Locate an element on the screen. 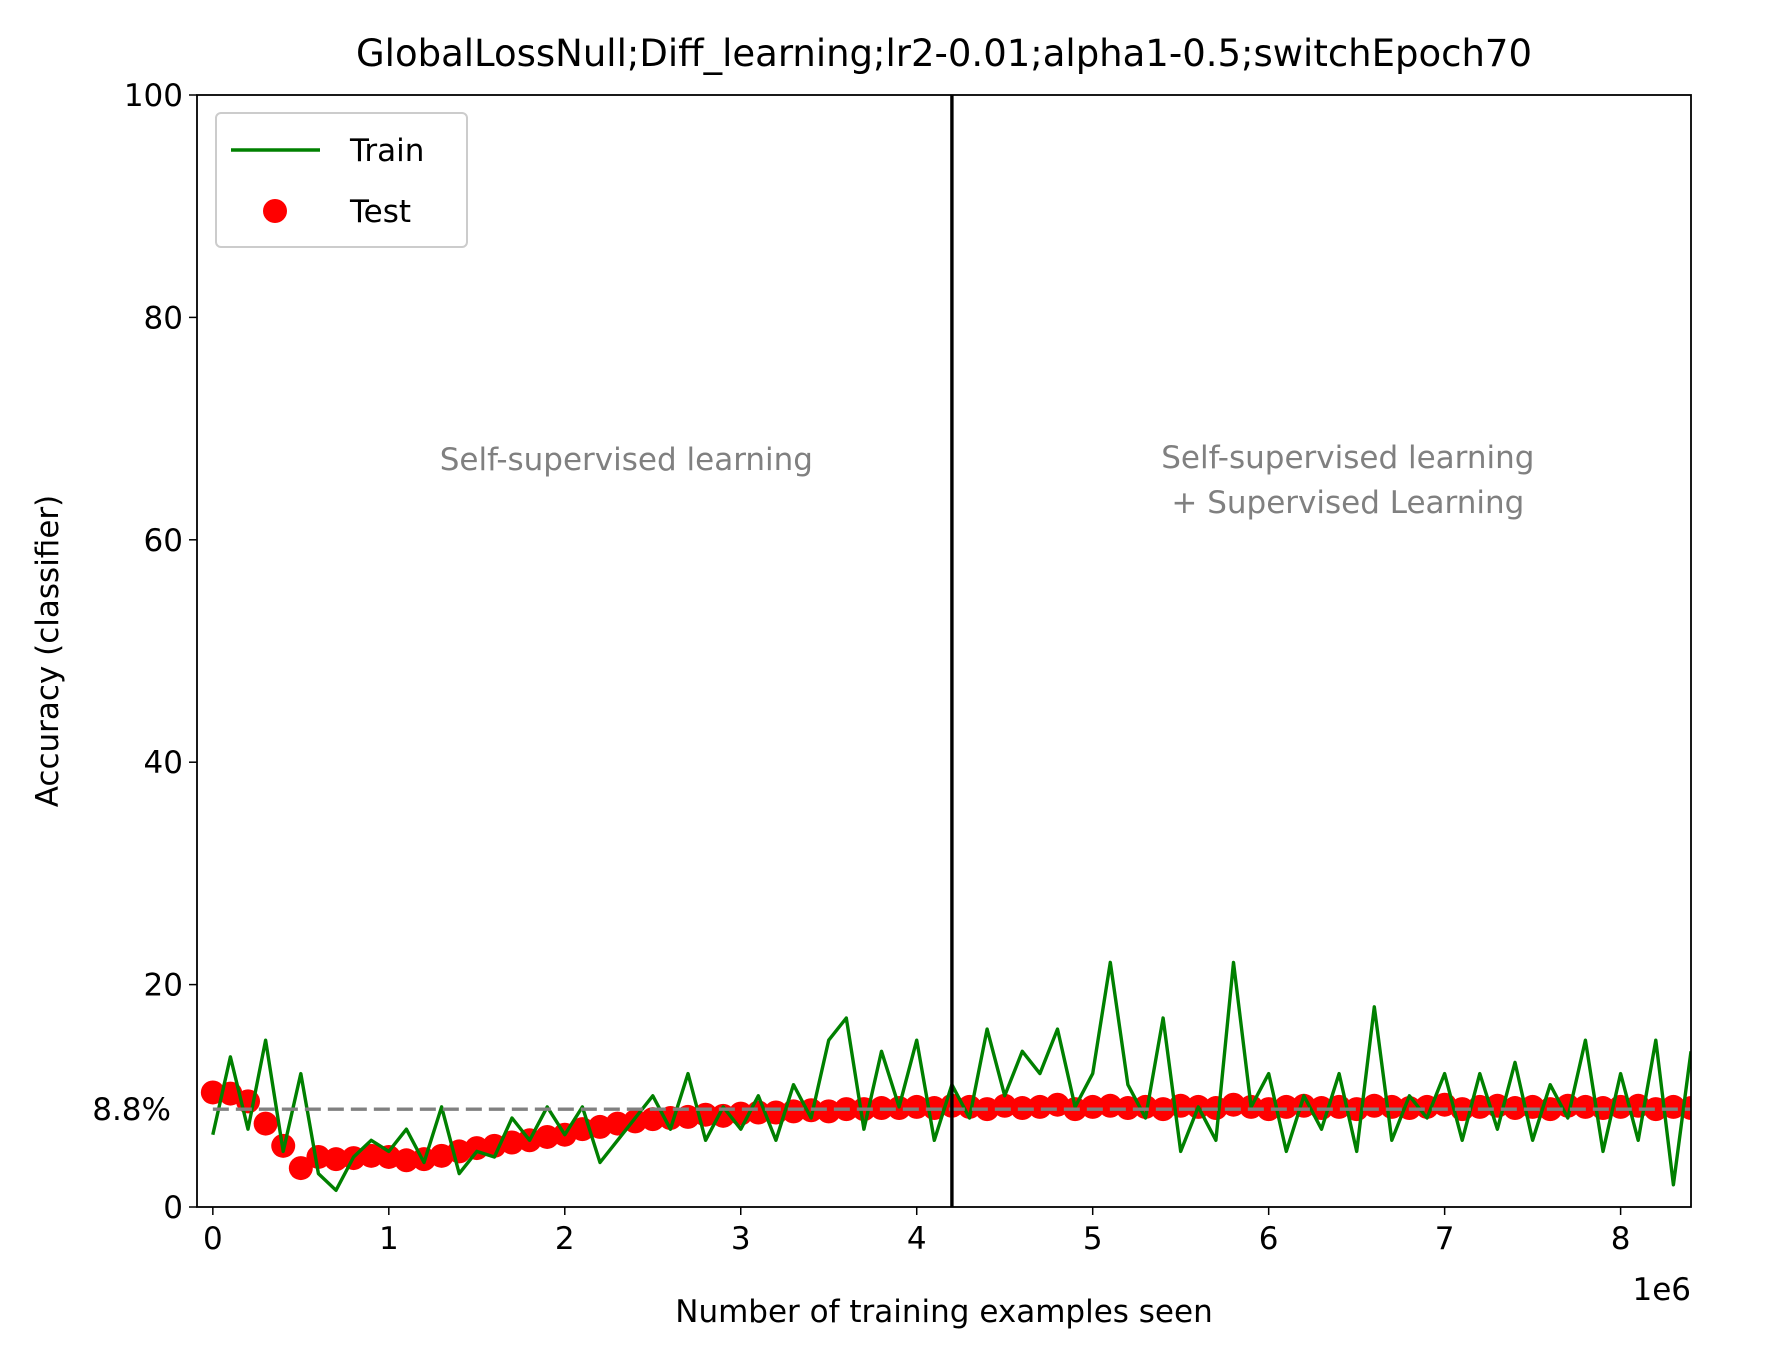 The height and width of the screenshot is (1357, 1765). y-tick-label: 0 is located at coordinates (173, 1208).